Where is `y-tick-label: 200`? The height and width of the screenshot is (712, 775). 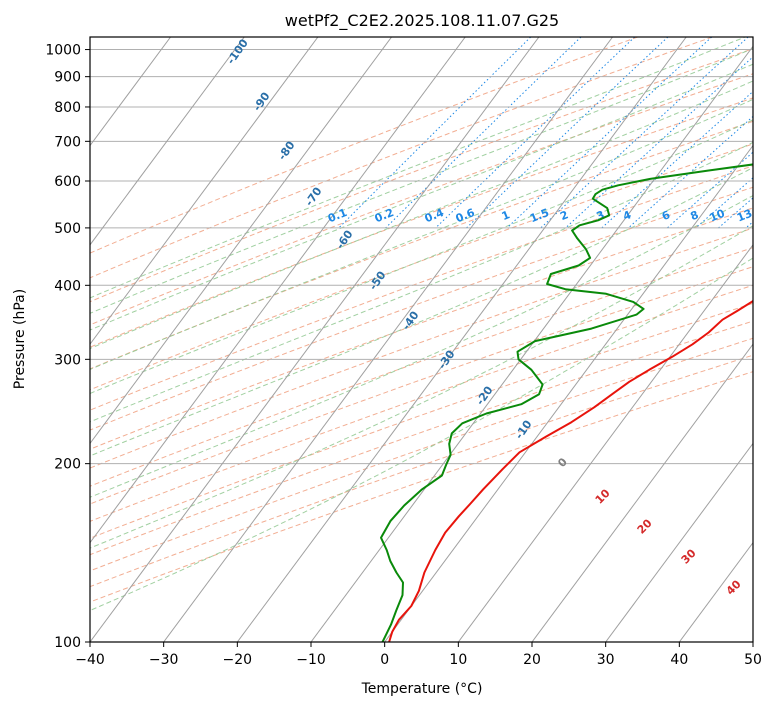 y-tick-label: 200 is located at coordinates (67, 465).